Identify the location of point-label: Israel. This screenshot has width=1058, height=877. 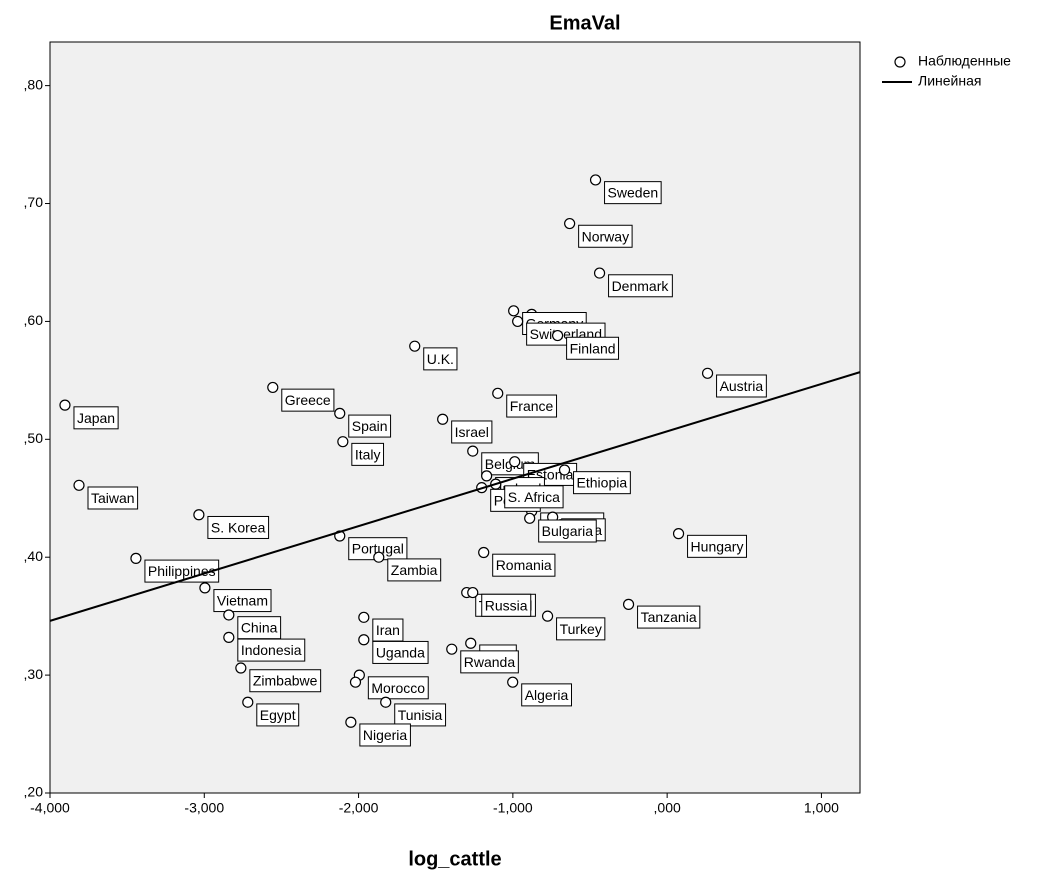
(472, 432).